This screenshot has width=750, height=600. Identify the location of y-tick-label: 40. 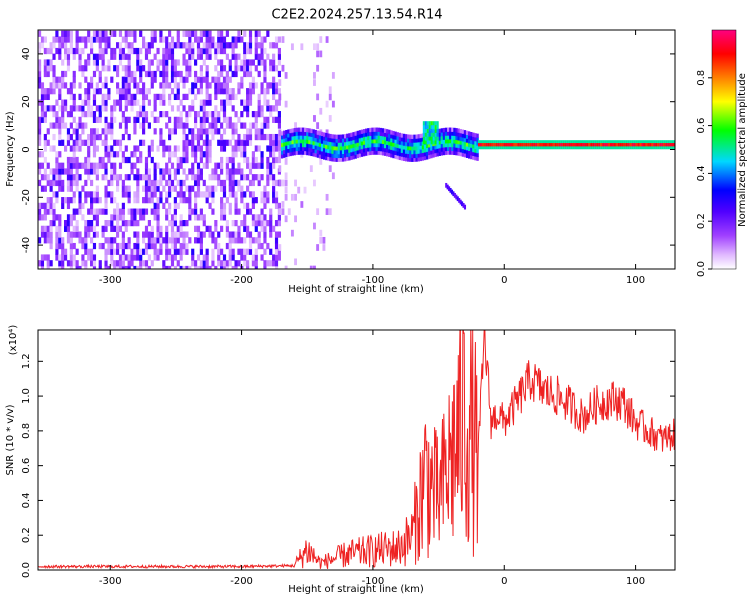
(26, 54).